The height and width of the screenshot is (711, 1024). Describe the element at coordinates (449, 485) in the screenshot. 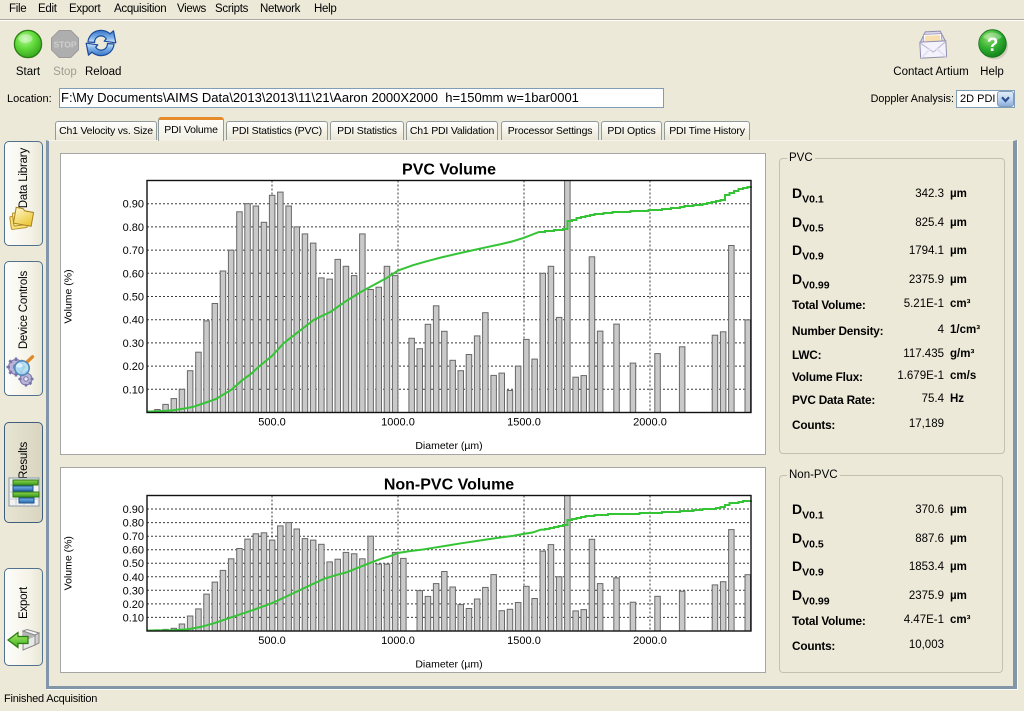

I see `svg-text: Non-PVC Volume` at that location.